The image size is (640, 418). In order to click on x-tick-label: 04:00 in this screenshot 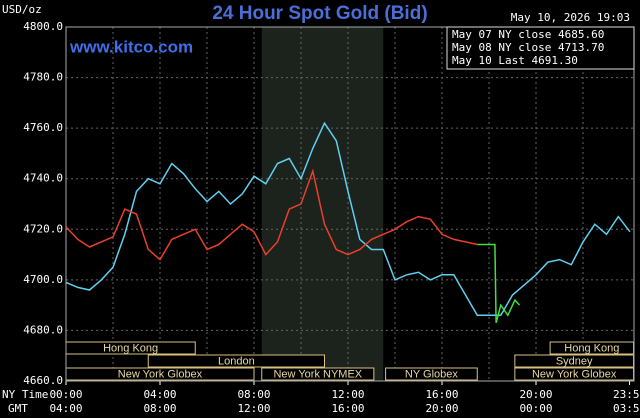, I will do `click(159, 394)`.